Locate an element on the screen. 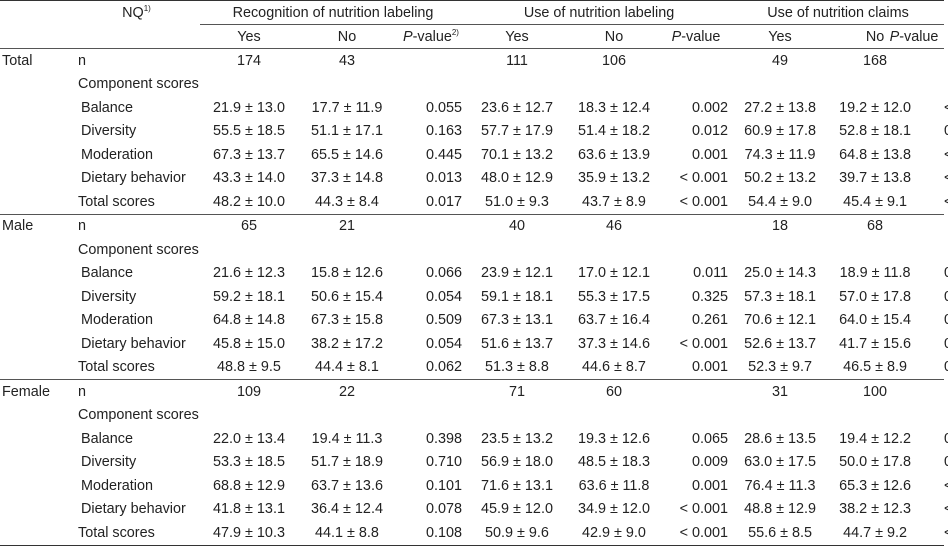 The image size is (948, 546). score-cell: 50.2 ± 13.2 is located at coordinates (780, 178).